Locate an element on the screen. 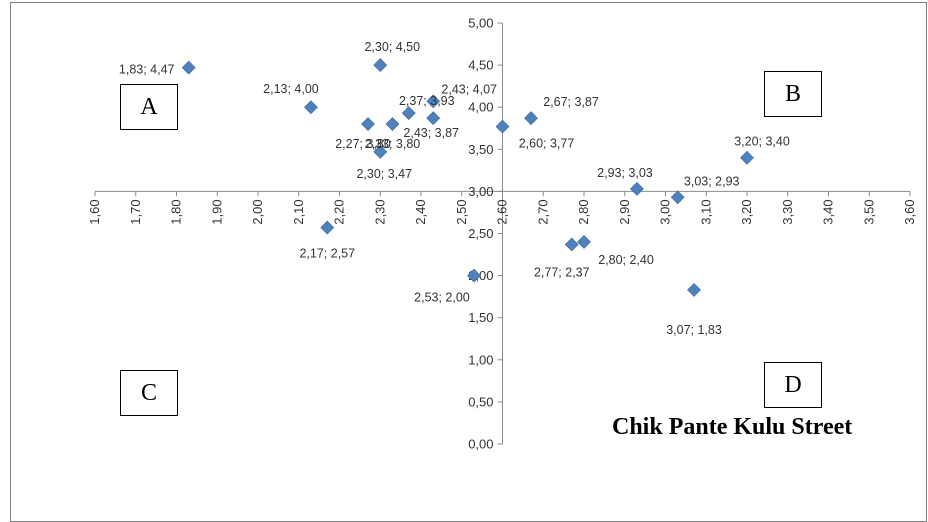 The width and height of the screenshot is (928, 522). data-point-label: 1,83; 4,47 is located at coordinates (147, 70).